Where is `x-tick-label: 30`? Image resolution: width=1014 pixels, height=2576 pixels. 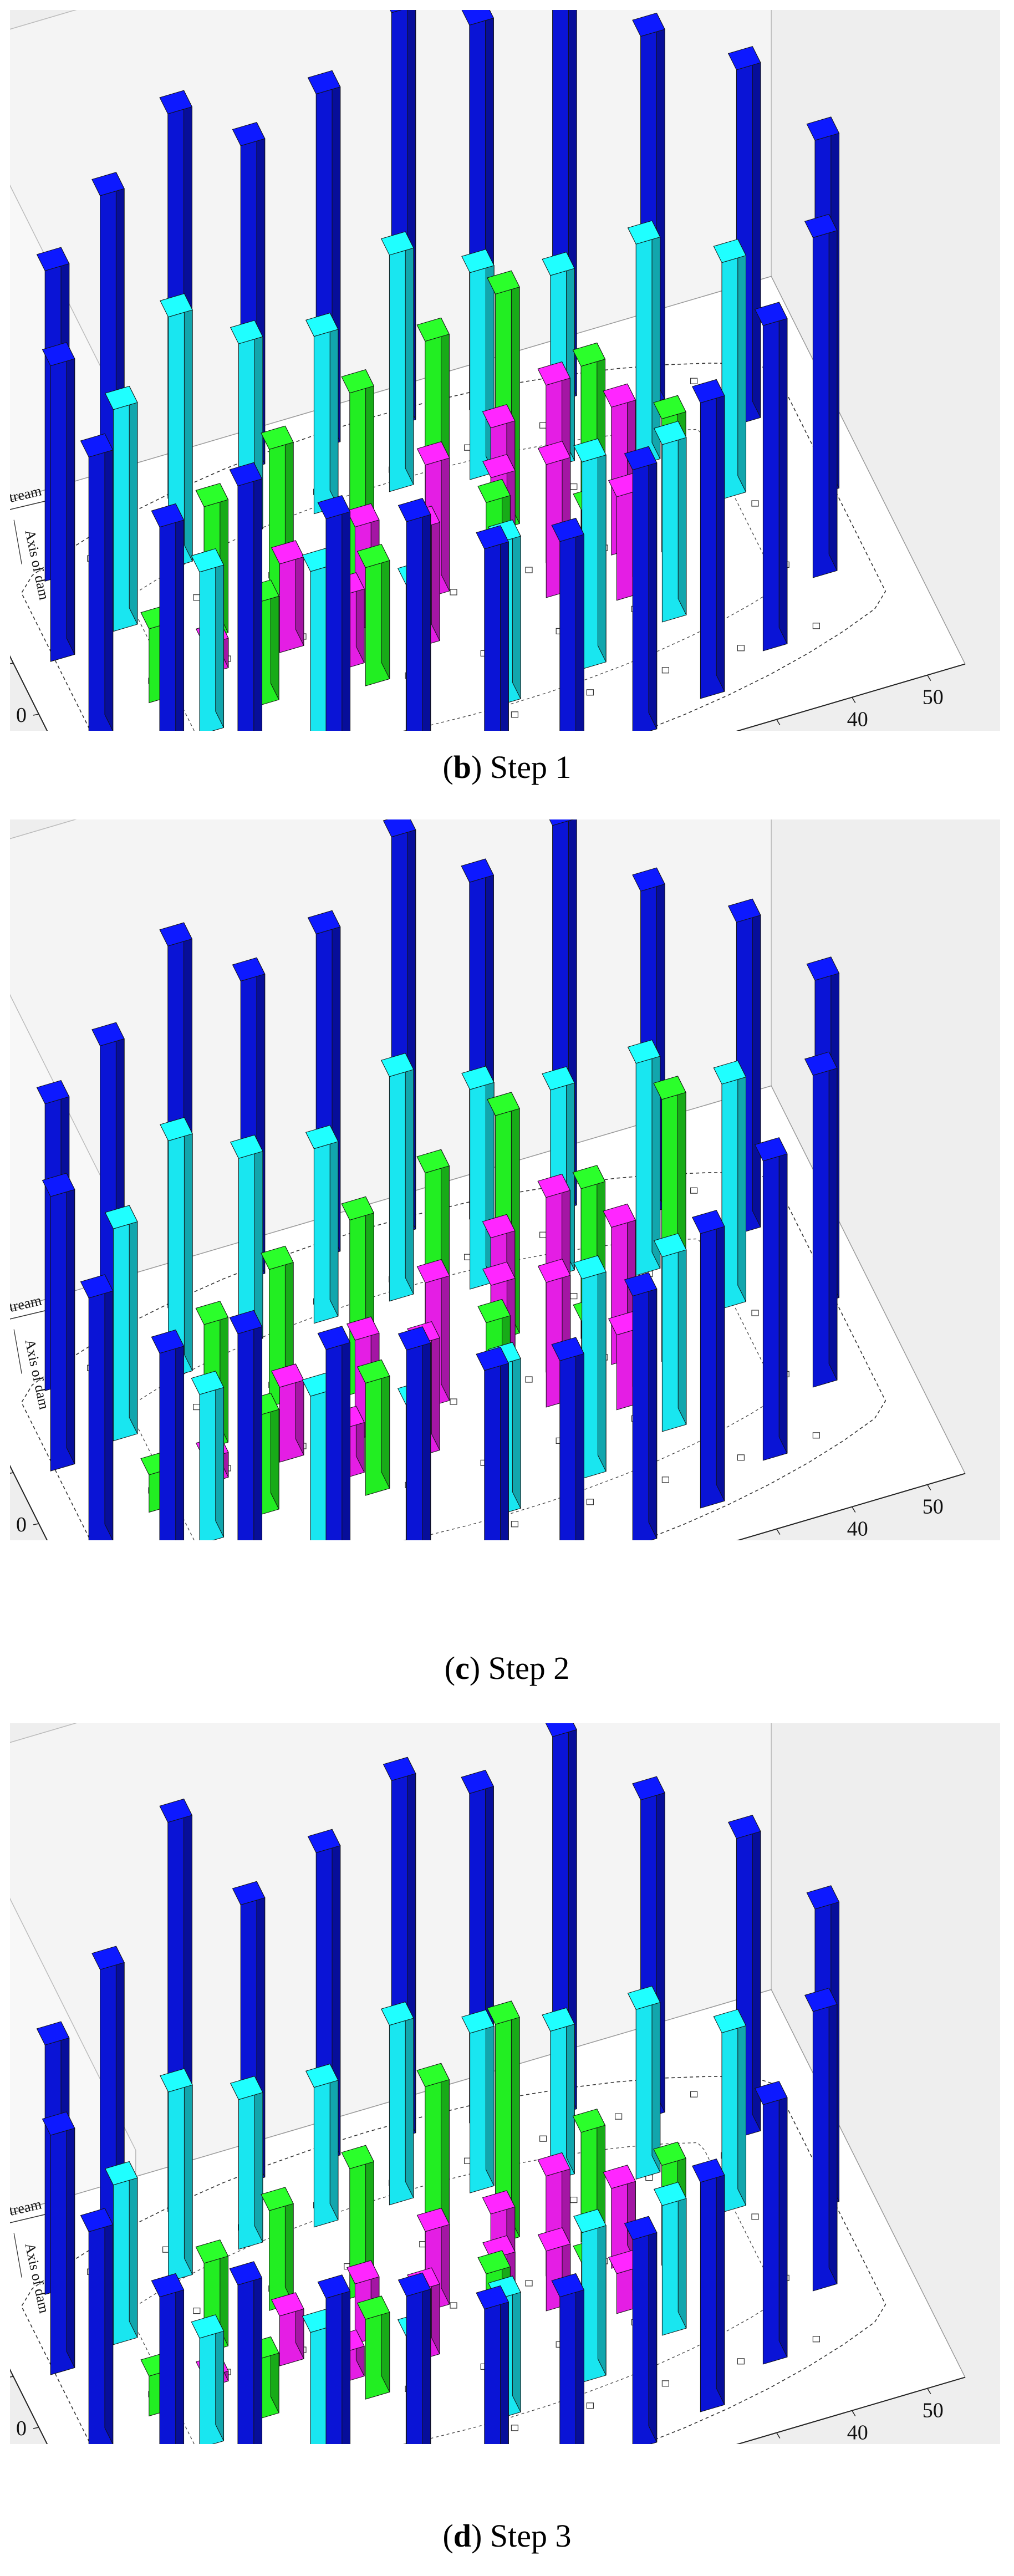
x-tick-label: 30 is located at coordinates (783, 2444).